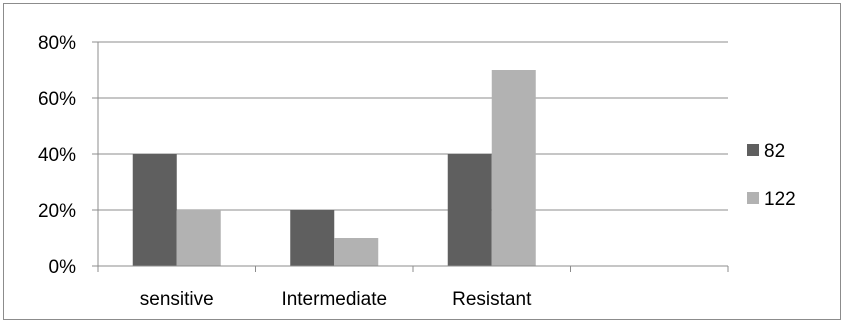  What do you see at coordinates (356, 252) in the screenshot?
I see `bar-122-Intermediate` at bounding box center [356, 252].